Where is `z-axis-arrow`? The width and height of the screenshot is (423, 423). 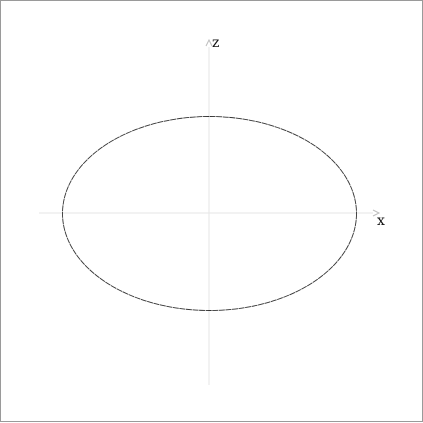
z-axis-arrow is located at coordinates (209, 42).